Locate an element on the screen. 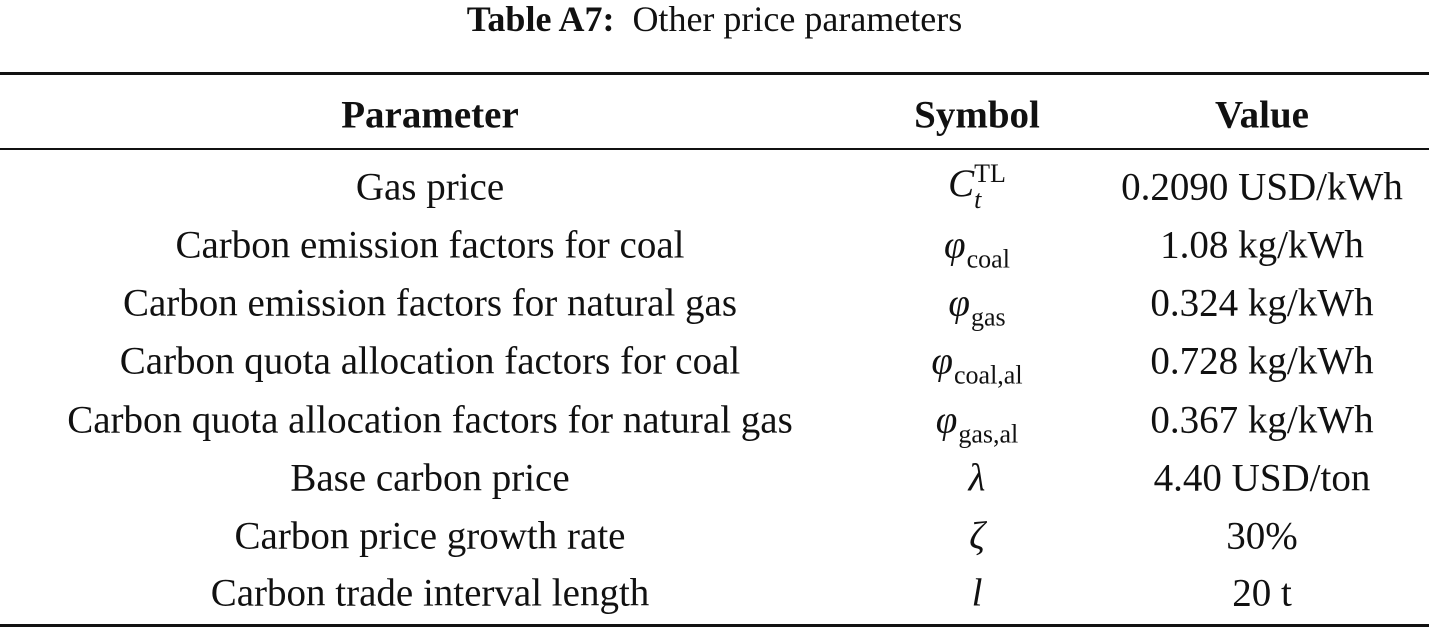 Image resolution: width=1429 pixels, height=631 pixels. symbol-cell: φgas,al is located at coordinates (977, 423).